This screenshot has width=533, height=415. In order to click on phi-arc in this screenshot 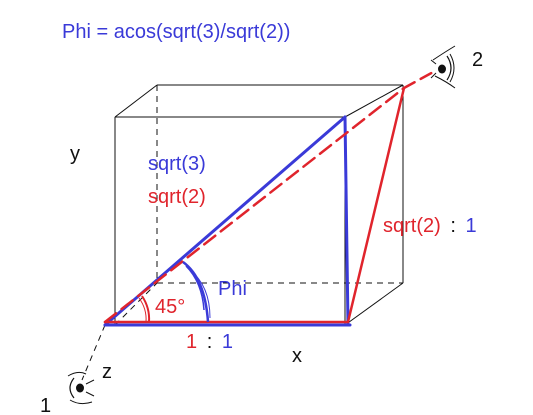, I will do `click(196, 291)`.